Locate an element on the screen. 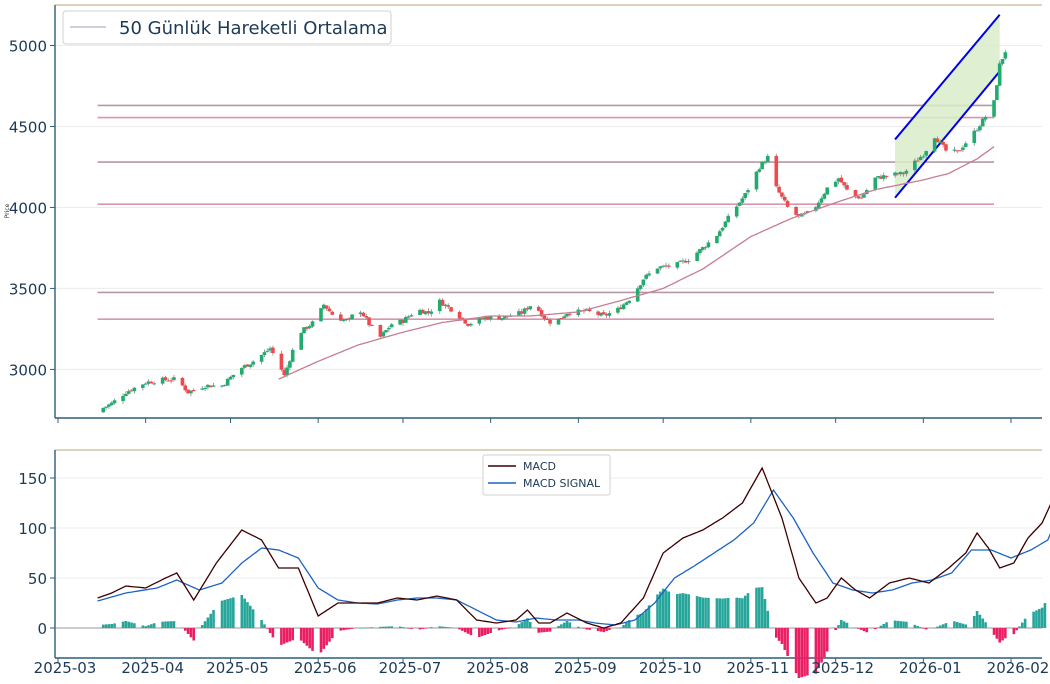 Image resolution: width=1050 pixels, height=684 pixels. macd-y-tick-label: 150 is located at coordinates (32, 479).